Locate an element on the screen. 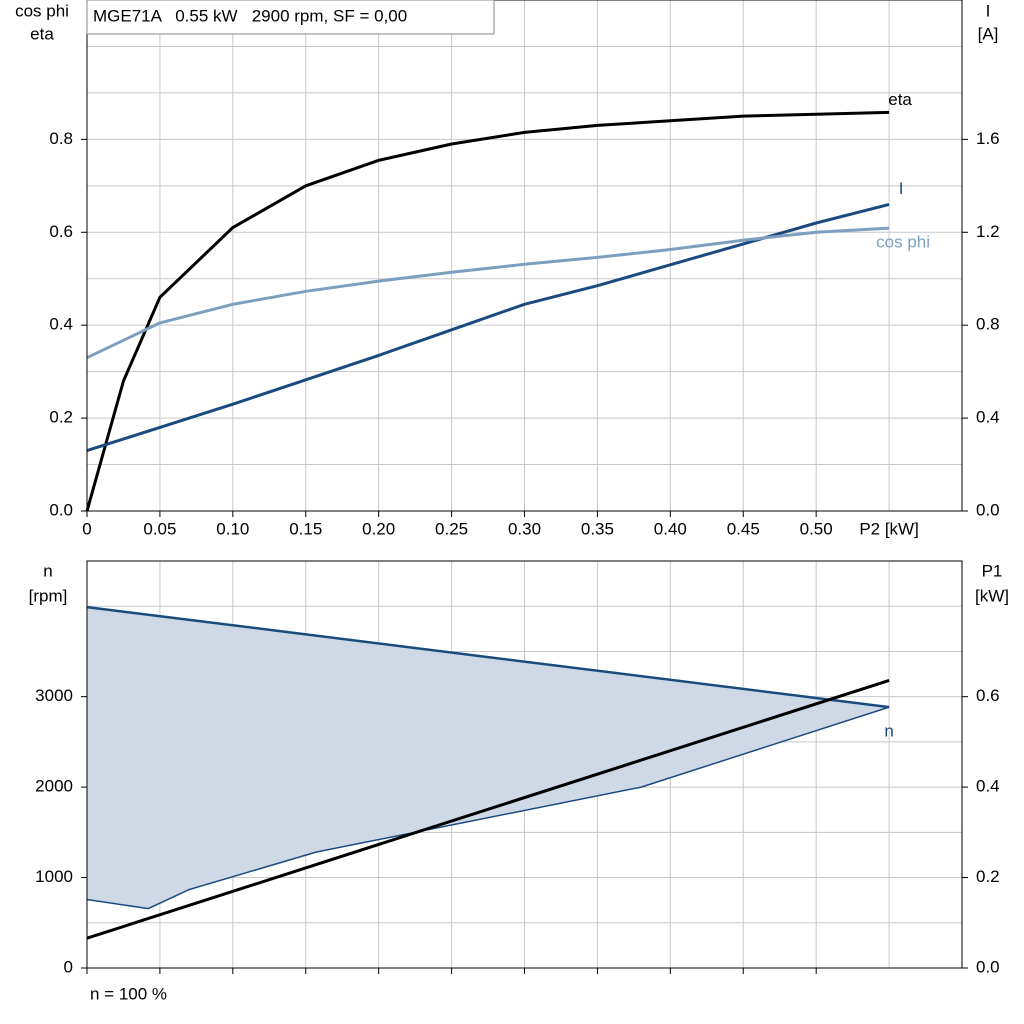  x-tick-label: 0.50 is located at coordinates (816, 528).